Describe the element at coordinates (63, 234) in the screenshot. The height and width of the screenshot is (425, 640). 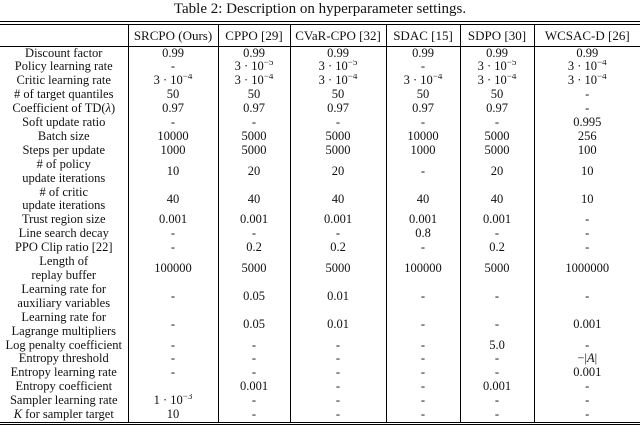
I see `row-label: Line search decay` at that location.